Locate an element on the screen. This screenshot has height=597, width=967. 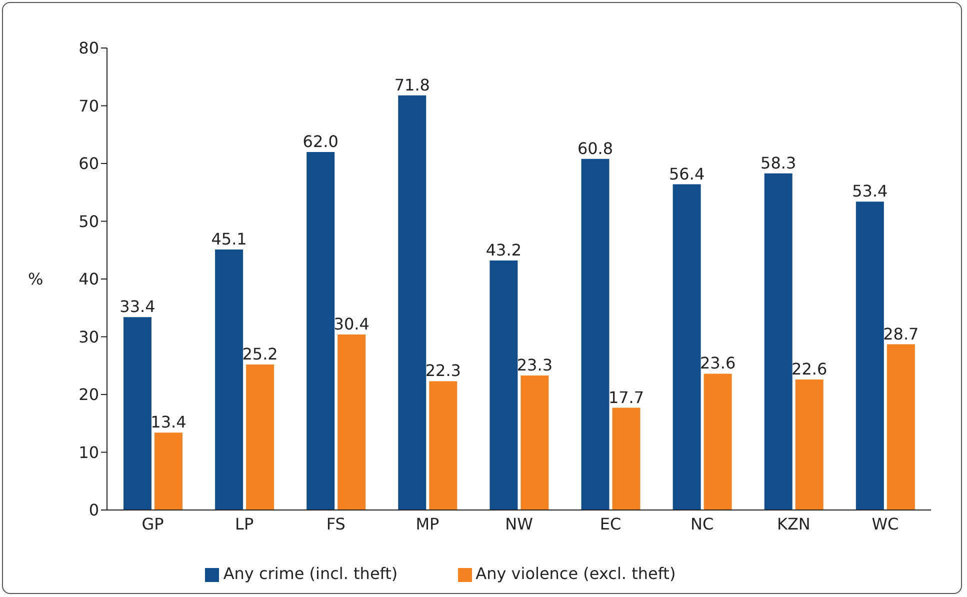
data-label: 58.3 is located at coordinates (778, 162).